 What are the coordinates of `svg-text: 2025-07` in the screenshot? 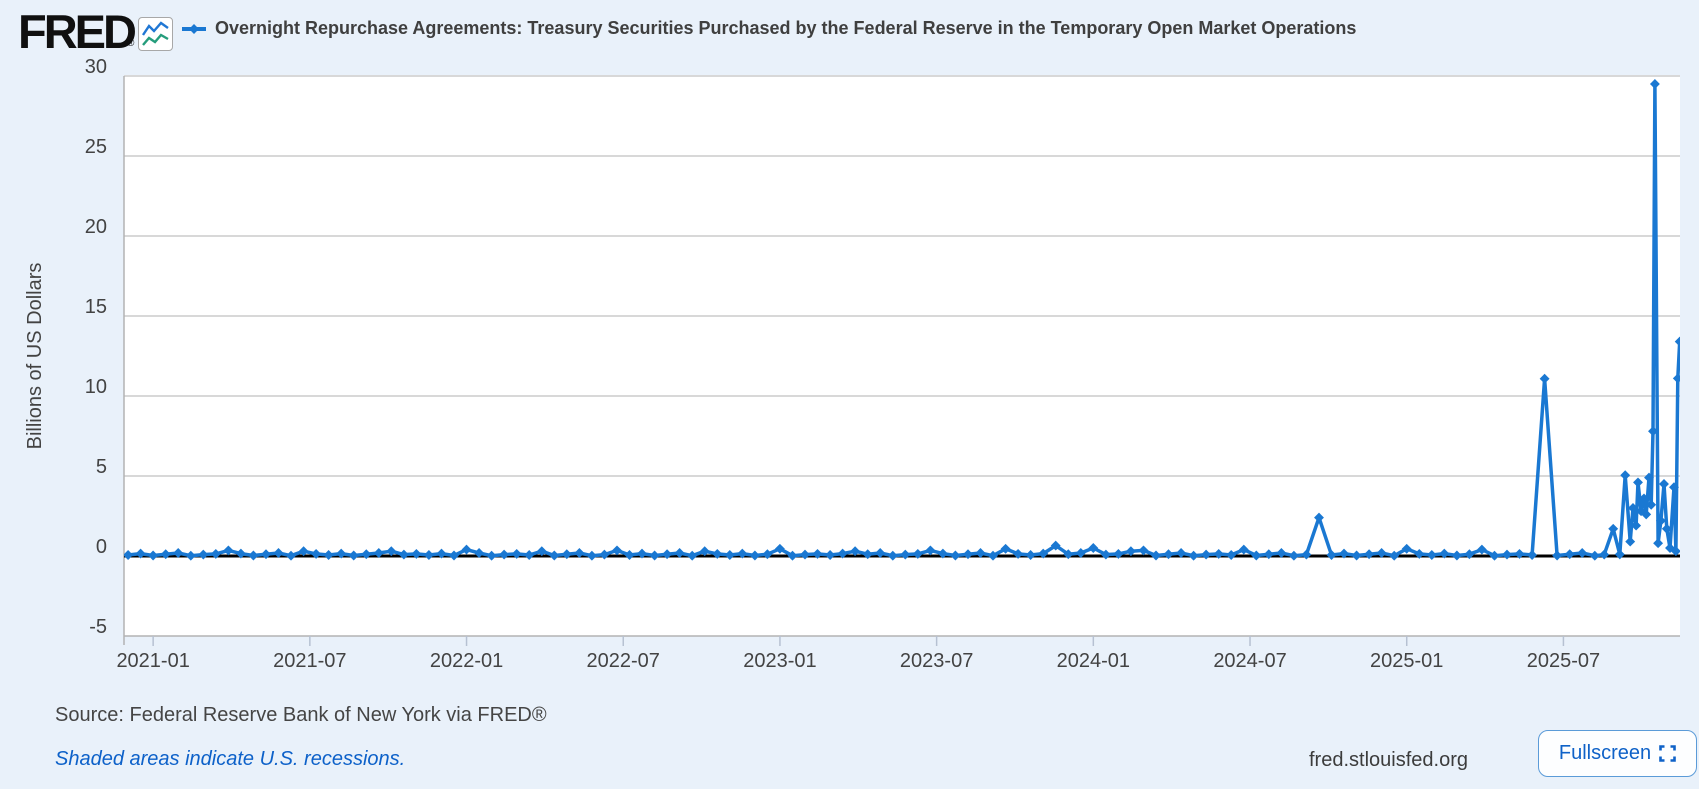 It's located at (1563, 661).